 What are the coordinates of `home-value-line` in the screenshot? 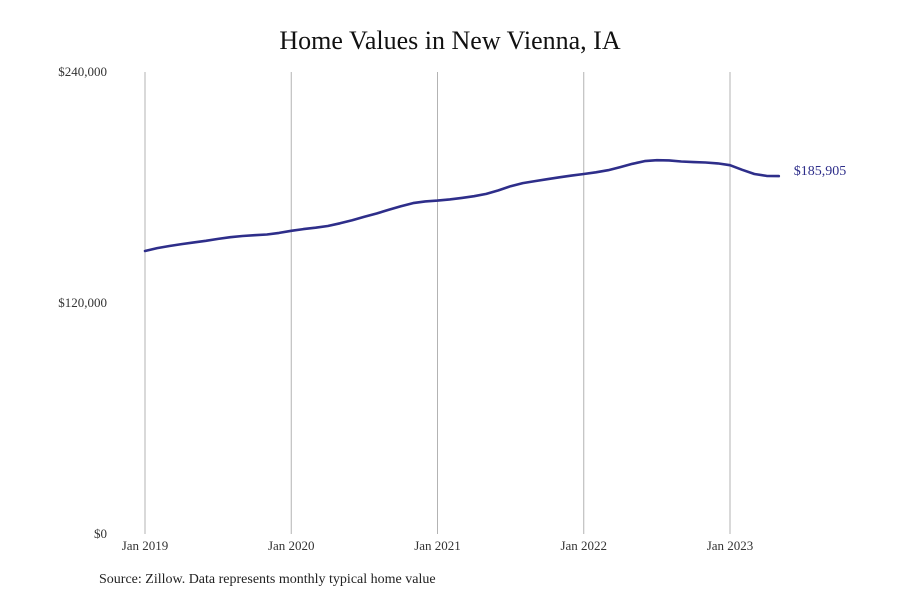 It's located at (462, 205).